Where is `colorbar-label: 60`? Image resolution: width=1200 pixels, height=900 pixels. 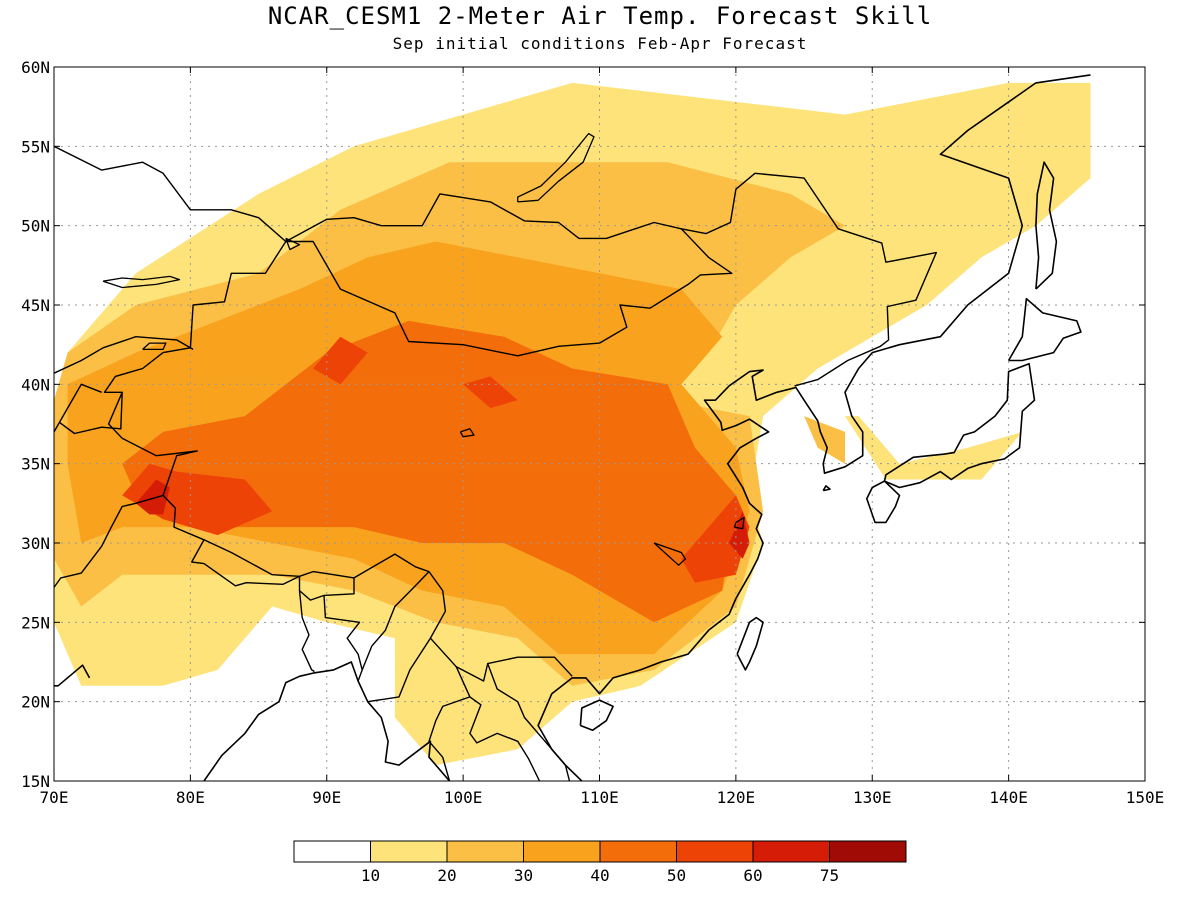 colorbar-label: 60 is located at coordinates (752, 875).